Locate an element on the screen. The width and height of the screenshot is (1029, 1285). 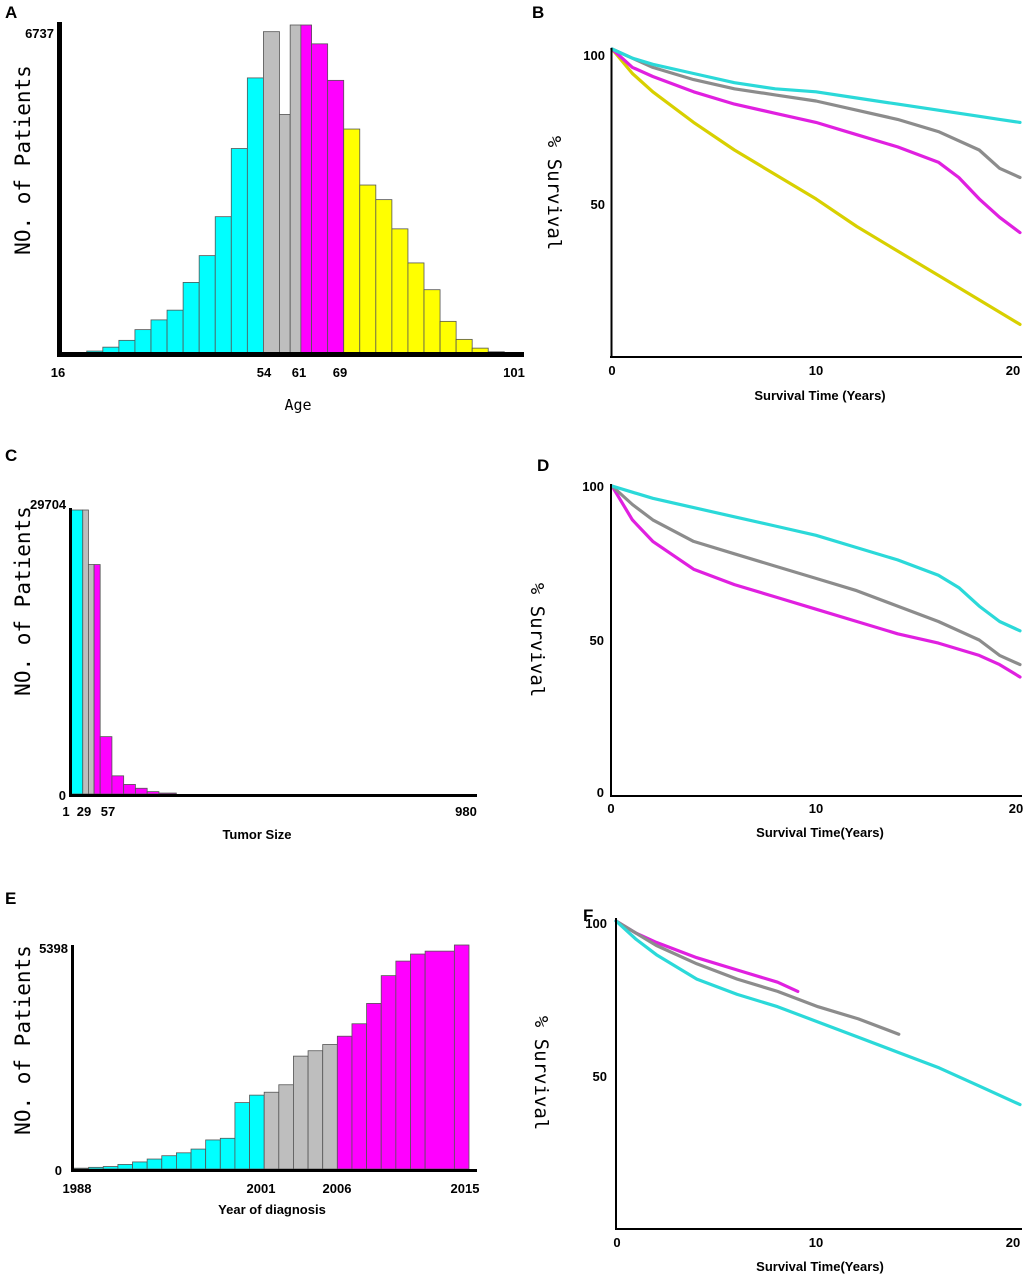
panel-b-lines is located at coordinates (816, 186).